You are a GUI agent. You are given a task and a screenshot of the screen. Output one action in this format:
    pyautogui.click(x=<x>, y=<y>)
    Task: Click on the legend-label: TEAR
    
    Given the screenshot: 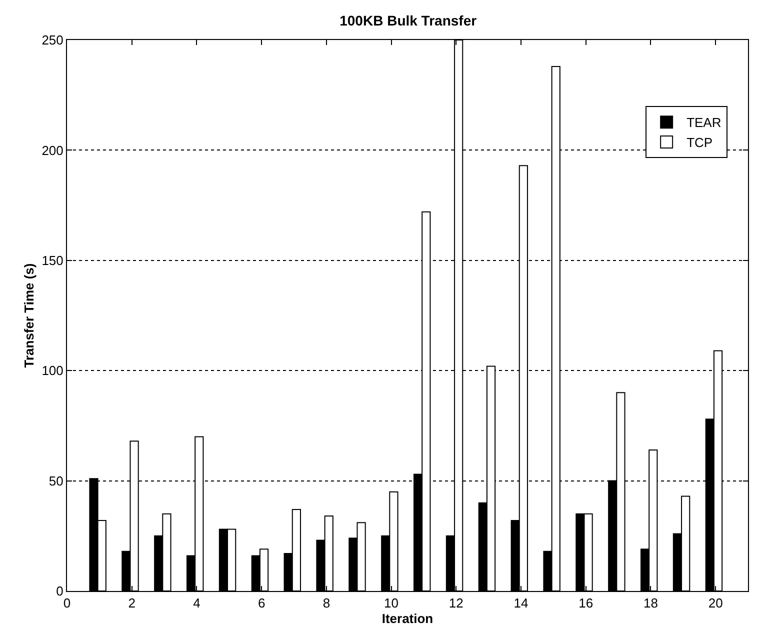 What is the action you would take?
    pyautogui.click(x=704, y=122)
    